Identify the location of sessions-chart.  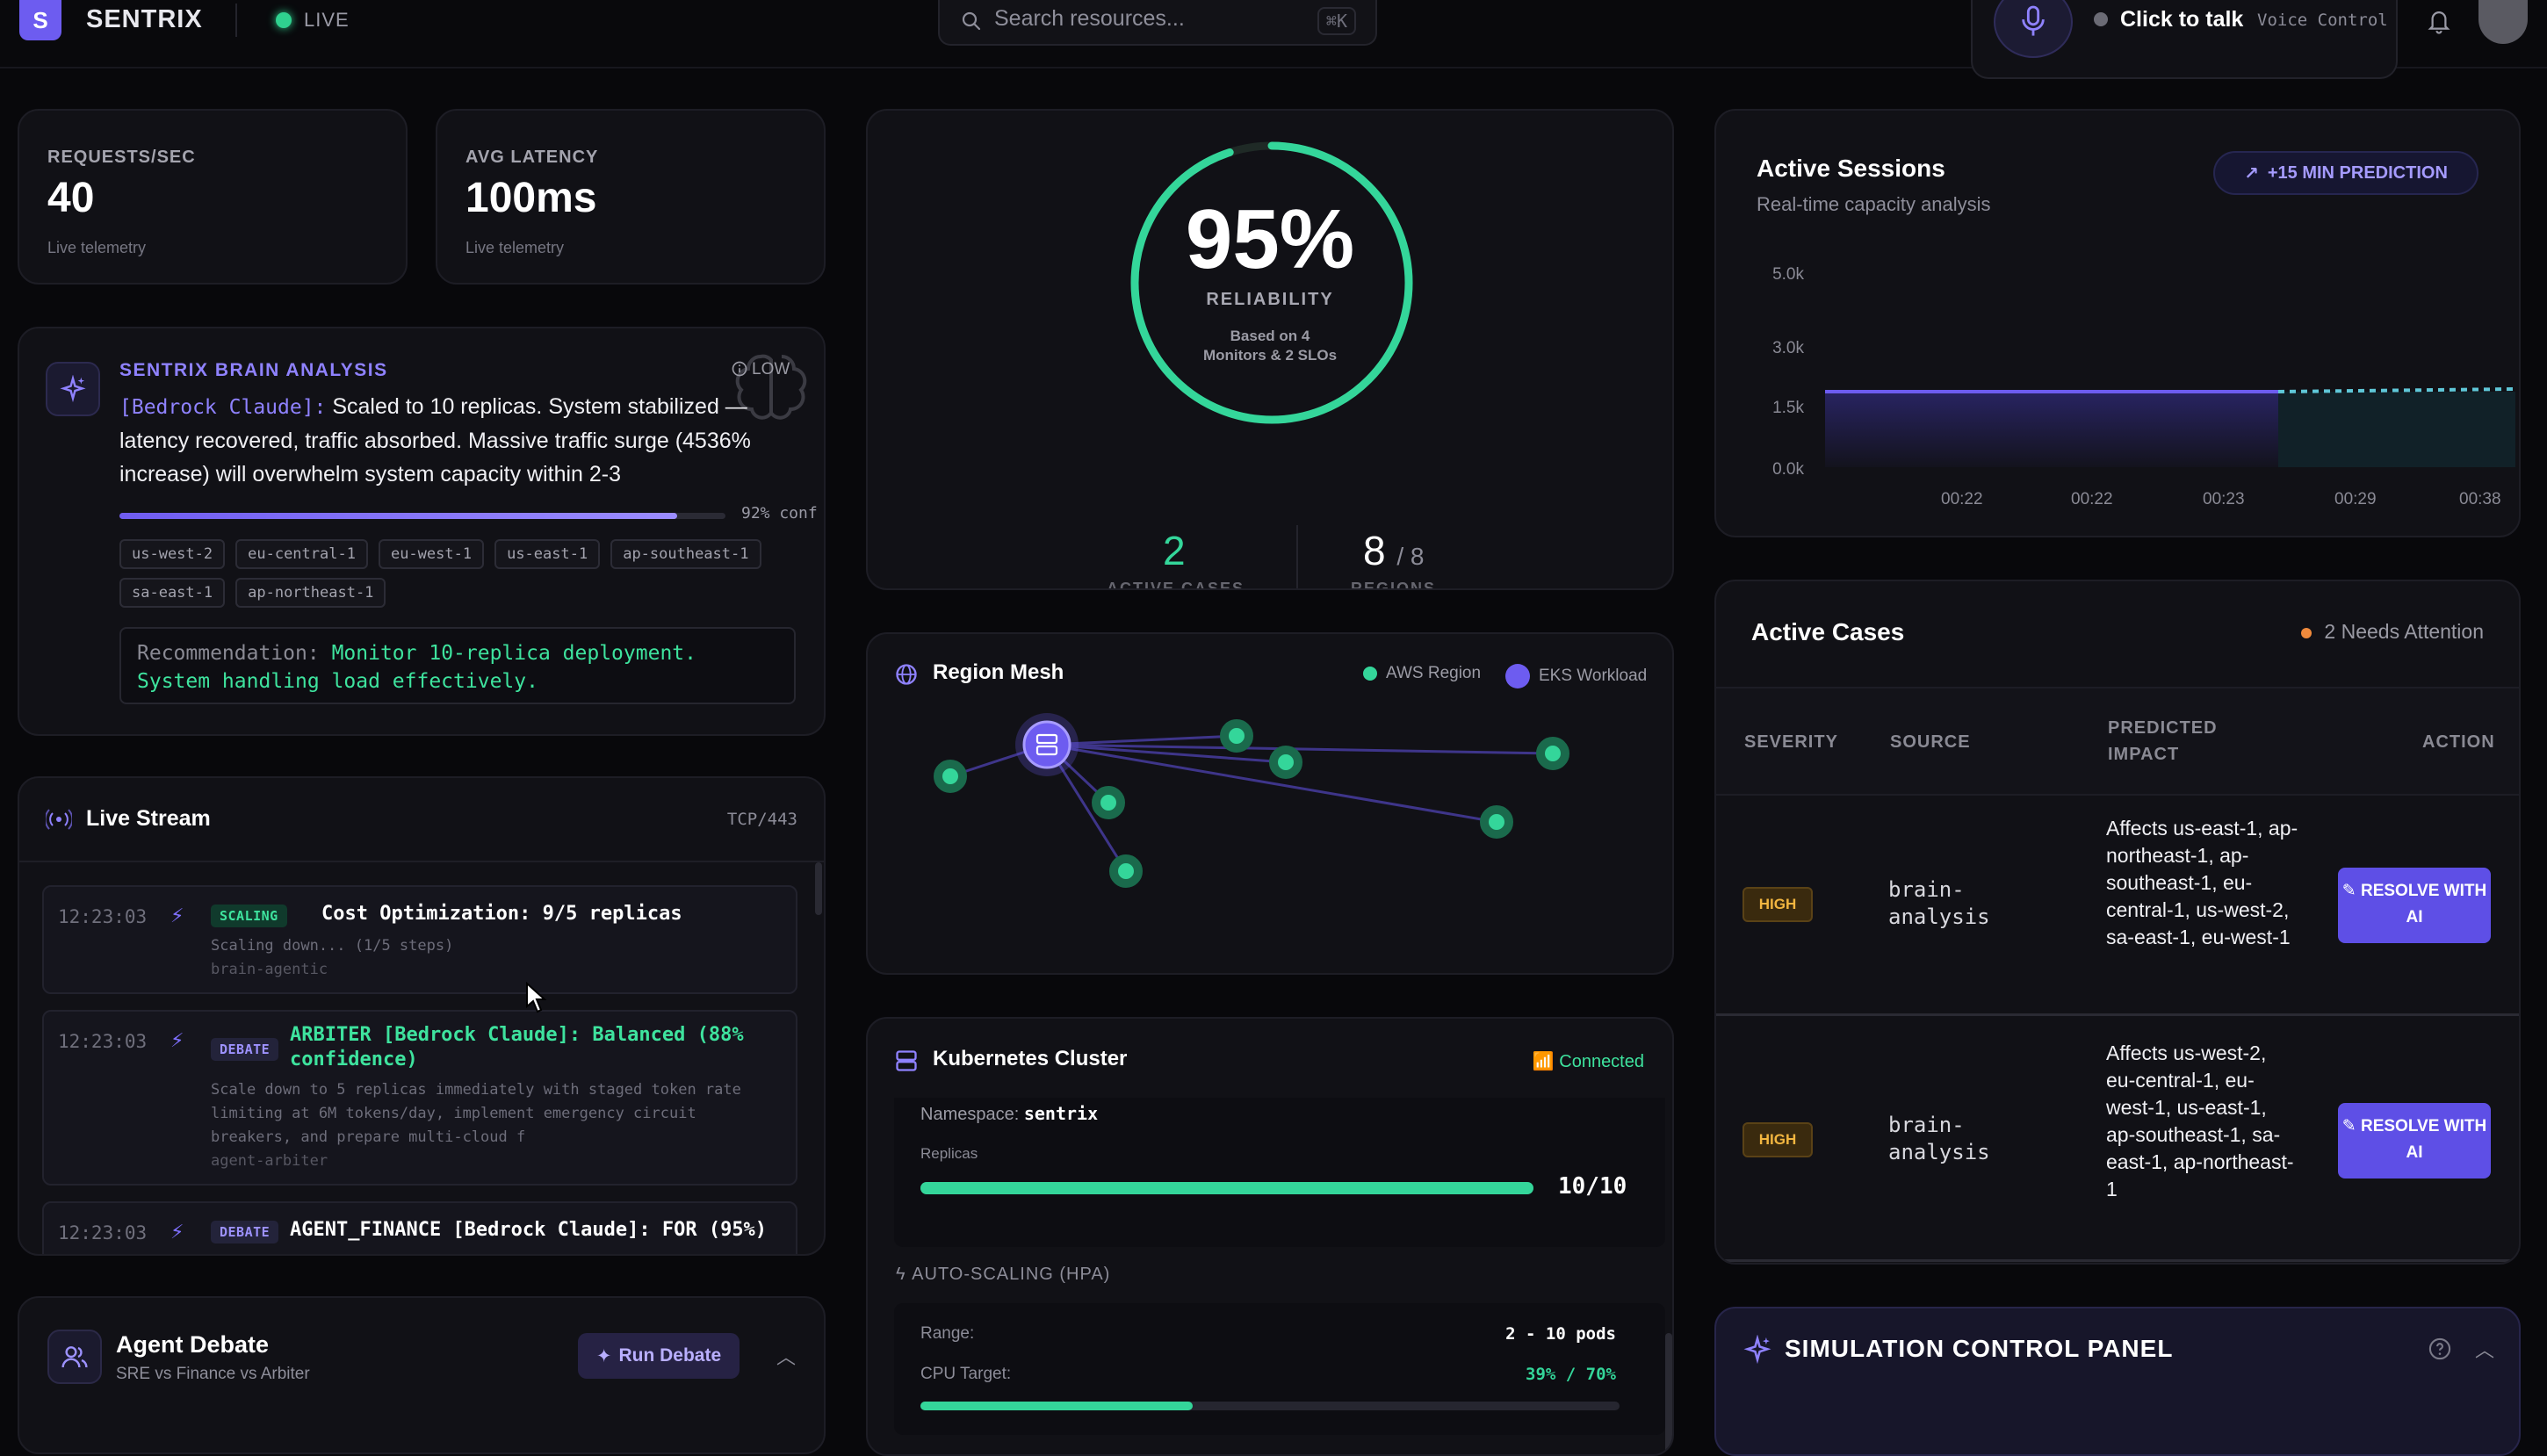
(2170, 427).